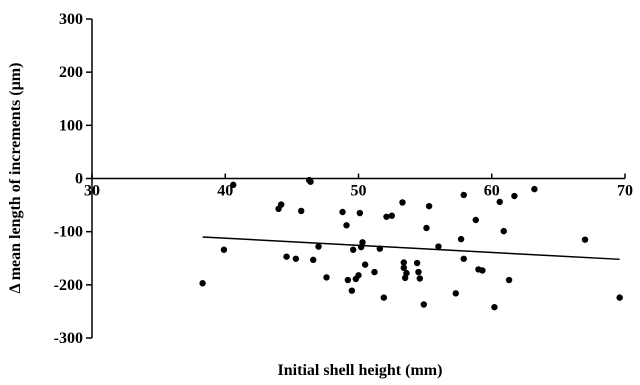 This screenshot has width=640, height=385. I want to click on x-axis-title: Initial shell height (mm), so click(360, 370).